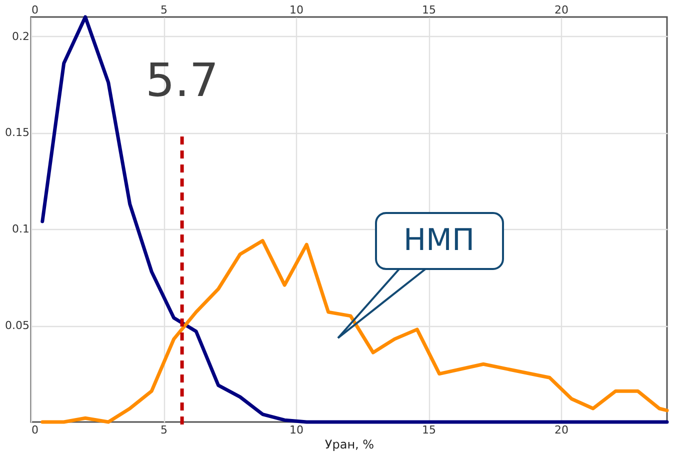  Describe the element at coordinates (182, 80) in the screenshot. I see `ref-line-label: 5.7` at that location.